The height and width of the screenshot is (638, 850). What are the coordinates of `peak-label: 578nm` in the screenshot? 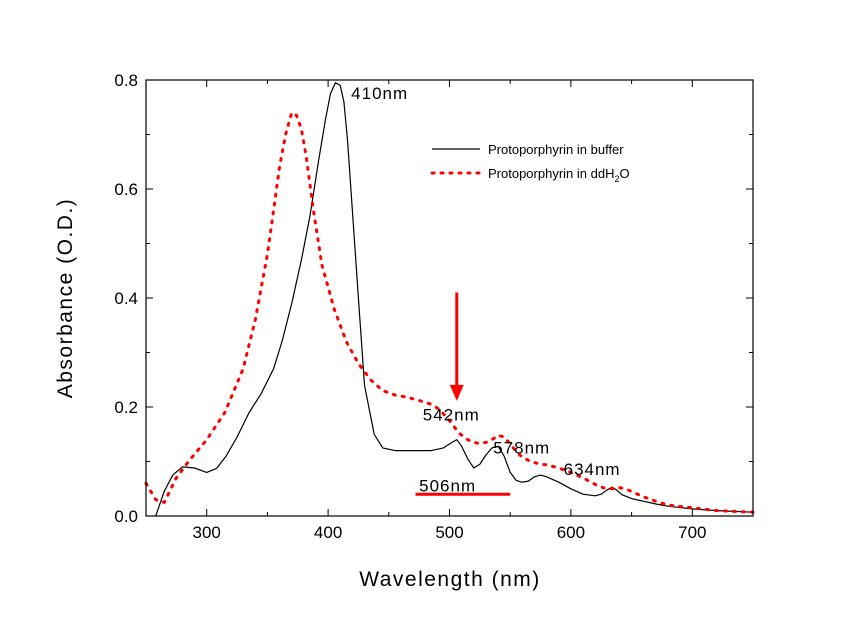 It's located at (521, 447).